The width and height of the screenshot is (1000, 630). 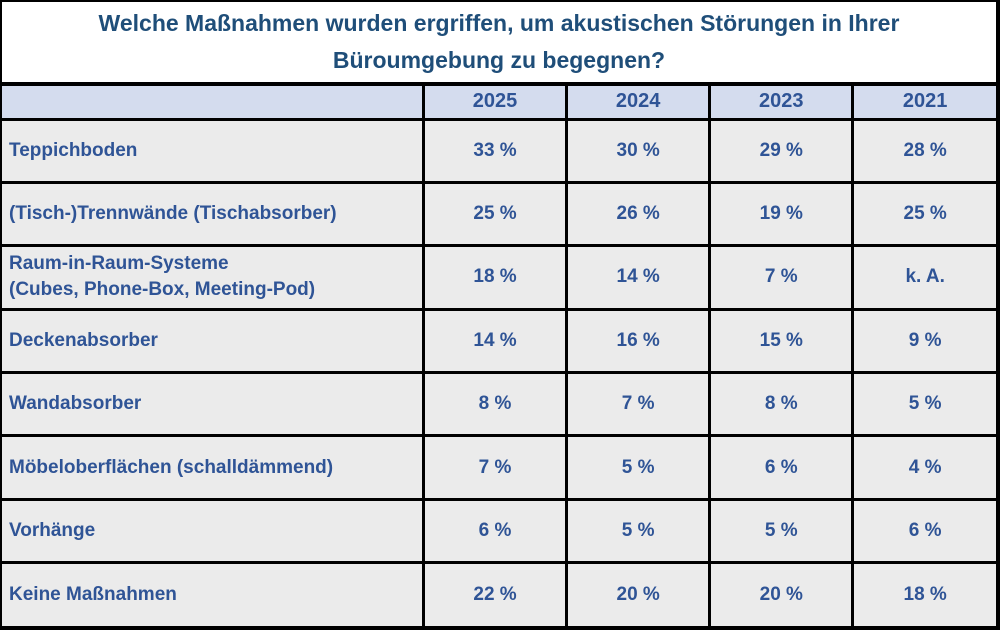 What do you see at coordinates (923, 277) in the screenshot?
I see `value-cell: k. A.` at bounding box center [923, 277].